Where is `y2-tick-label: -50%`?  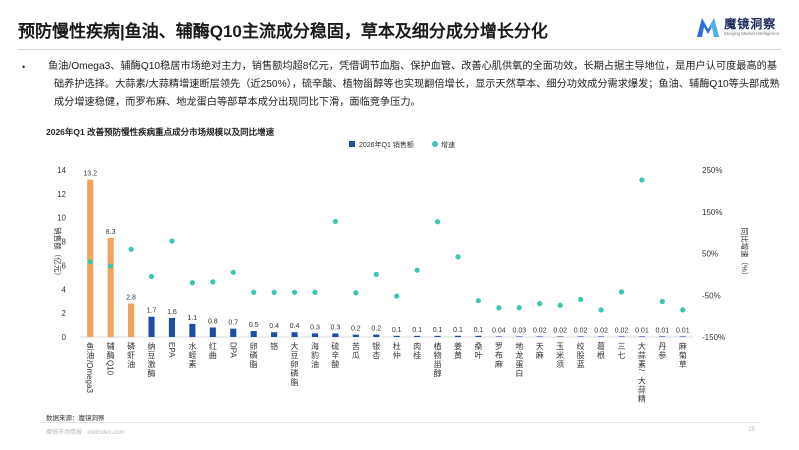
y2-tick-label: -50% is located at coordinates (711, 295).